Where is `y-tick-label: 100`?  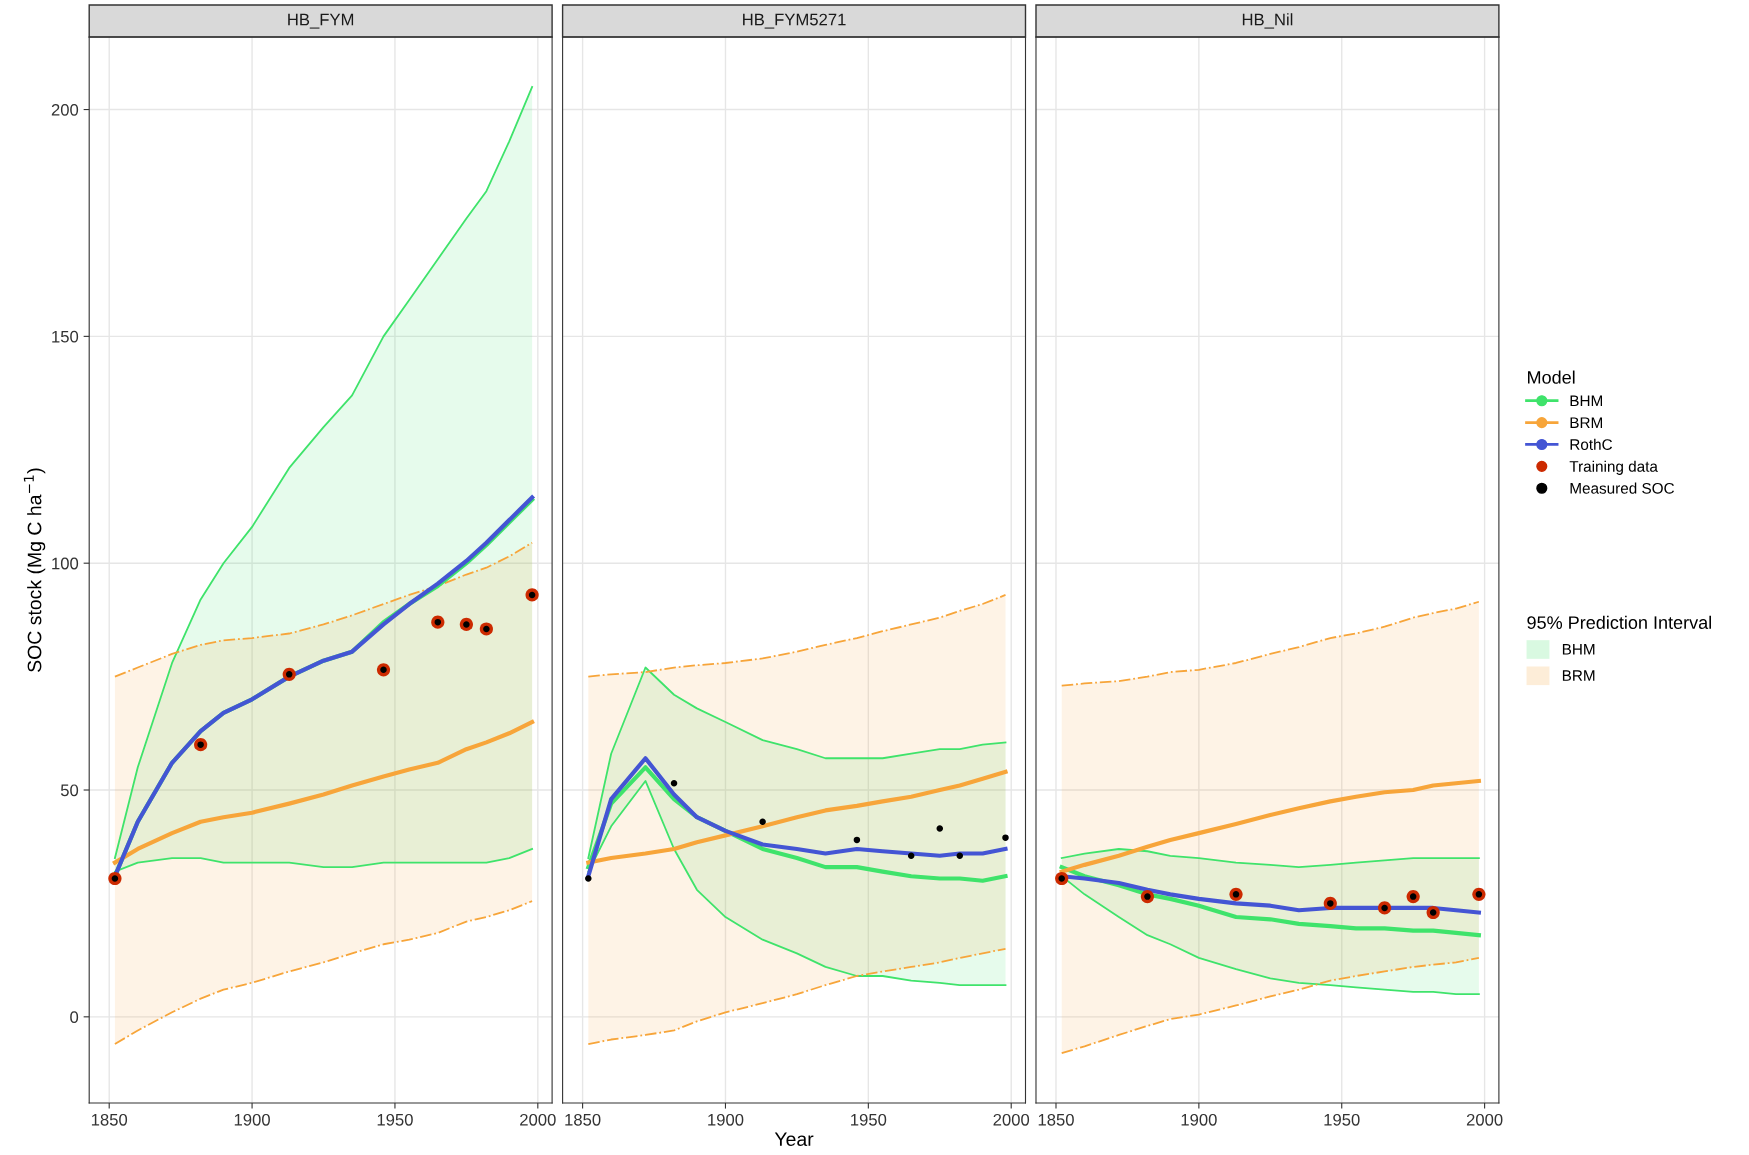
y-tick-label: 100 is located at coordinates (65, 563).